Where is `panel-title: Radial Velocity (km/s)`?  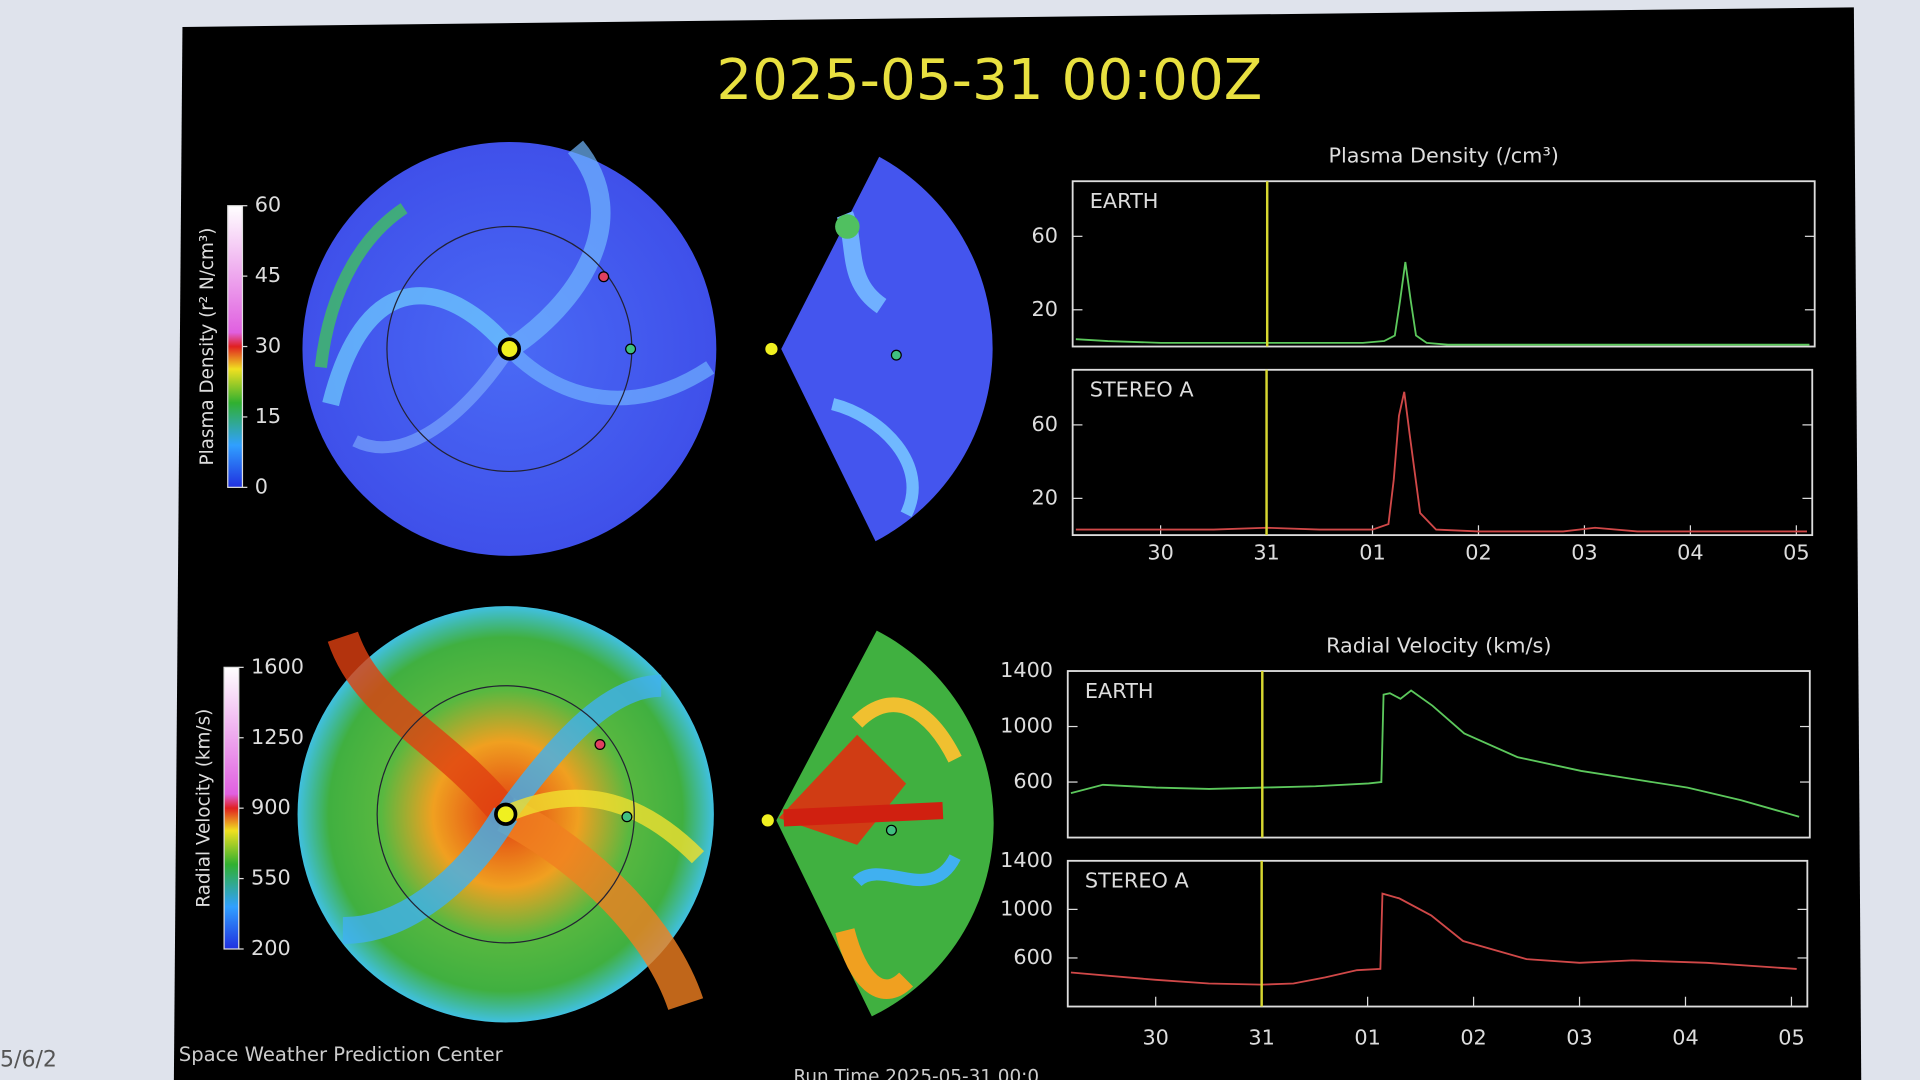
panel-title: Radial Velocity (km/s) is located at coordinates (1438, 646).